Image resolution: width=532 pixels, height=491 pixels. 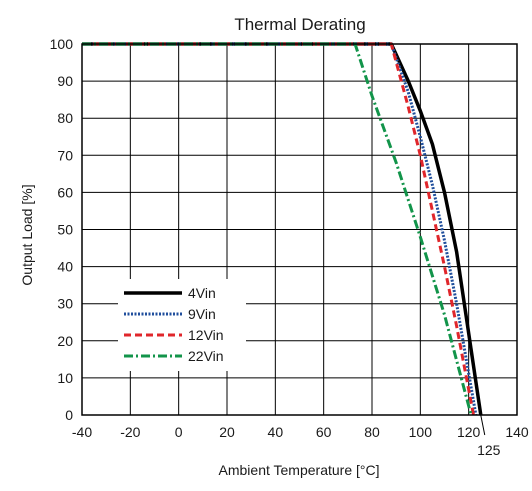 I want to click on x-tick-label: 20, so click(x=227, y=432).